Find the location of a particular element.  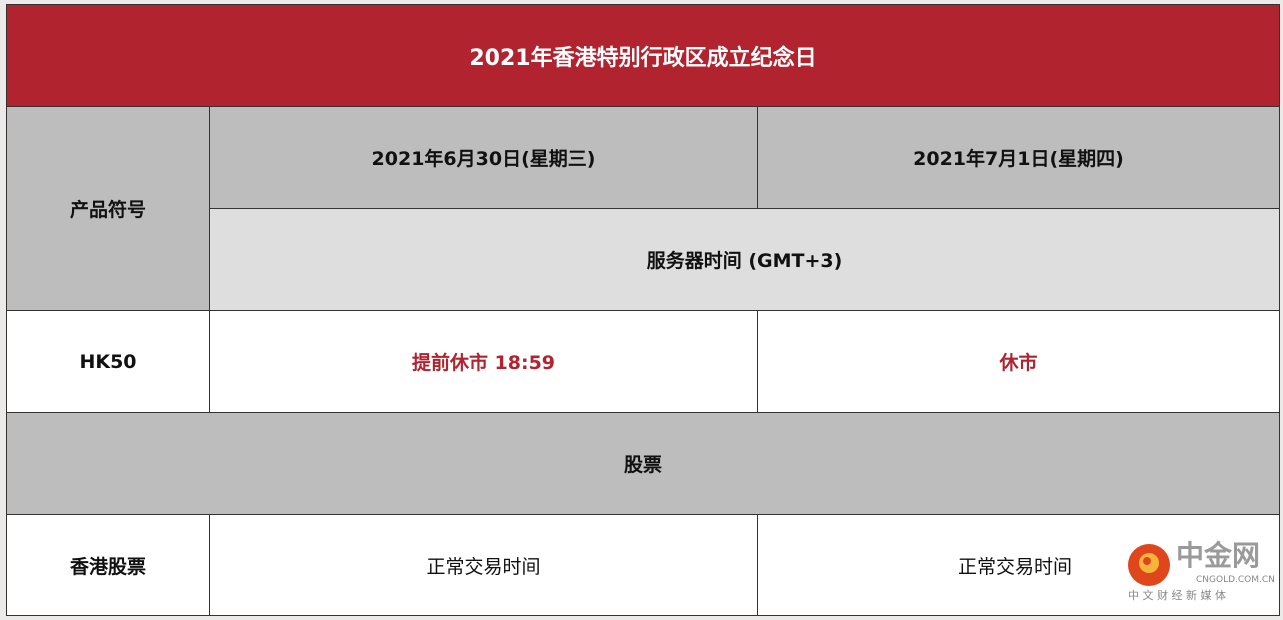

row-day1: 正常交易时间 is located at coordinates (483, 565).